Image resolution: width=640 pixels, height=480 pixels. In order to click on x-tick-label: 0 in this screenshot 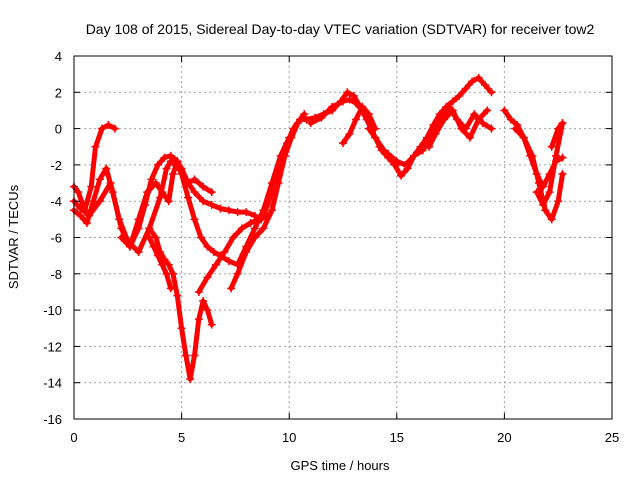, I will do `click(73, 437)`.